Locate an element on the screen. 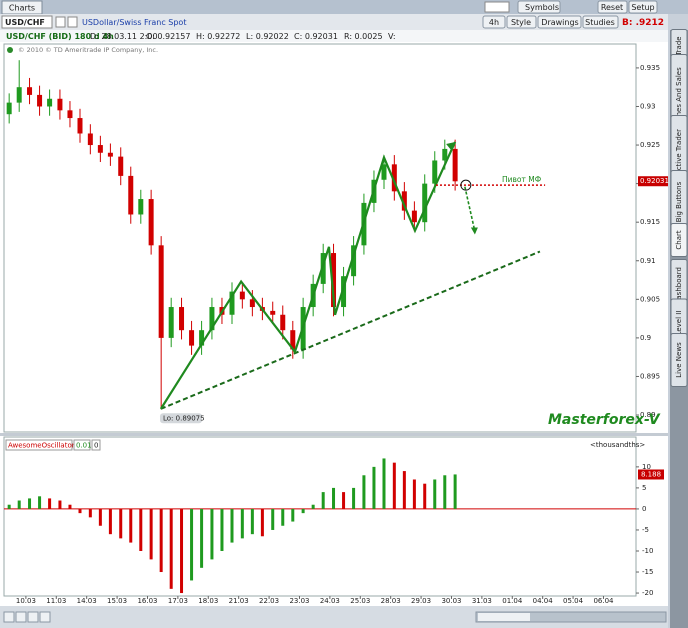 The image size is (688, 628). scroll-thumb is located at coordinates (504, 617).